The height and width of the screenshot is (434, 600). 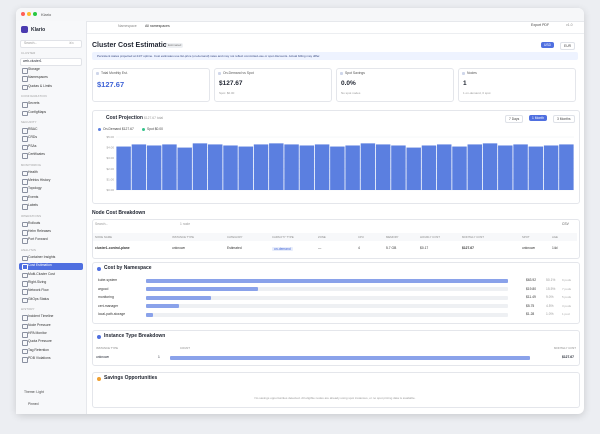 What do you see at coordinates (39, 358) in the screenshot?
I see `nav-item: PDB Violations` at bounding box center [39, 358].